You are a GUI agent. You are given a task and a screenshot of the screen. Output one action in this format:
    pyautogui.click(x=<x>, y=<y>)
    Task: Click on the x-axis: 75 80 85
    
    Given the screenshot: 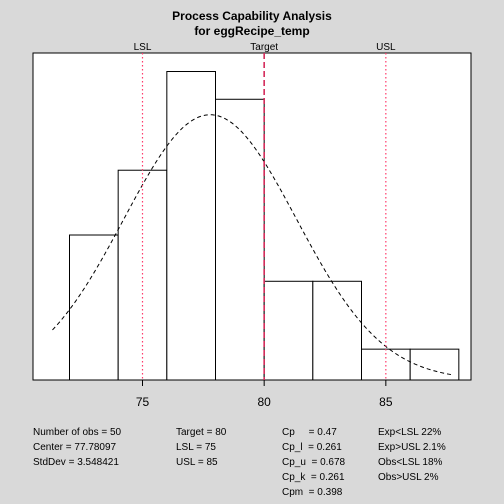 What is the action you would take?
    pyautogui.click(x=264, y=394)
    